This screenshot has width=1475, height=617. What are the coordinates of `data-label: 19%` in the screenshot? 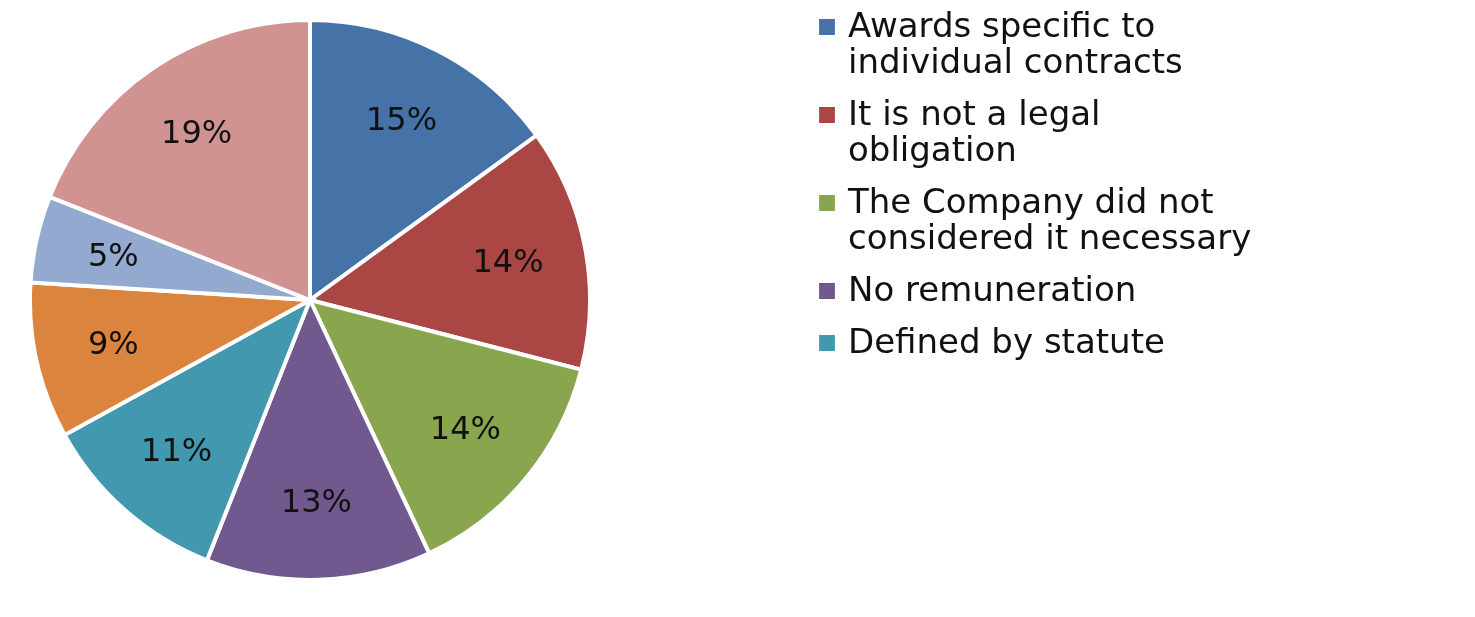 It's located at (197, 132).